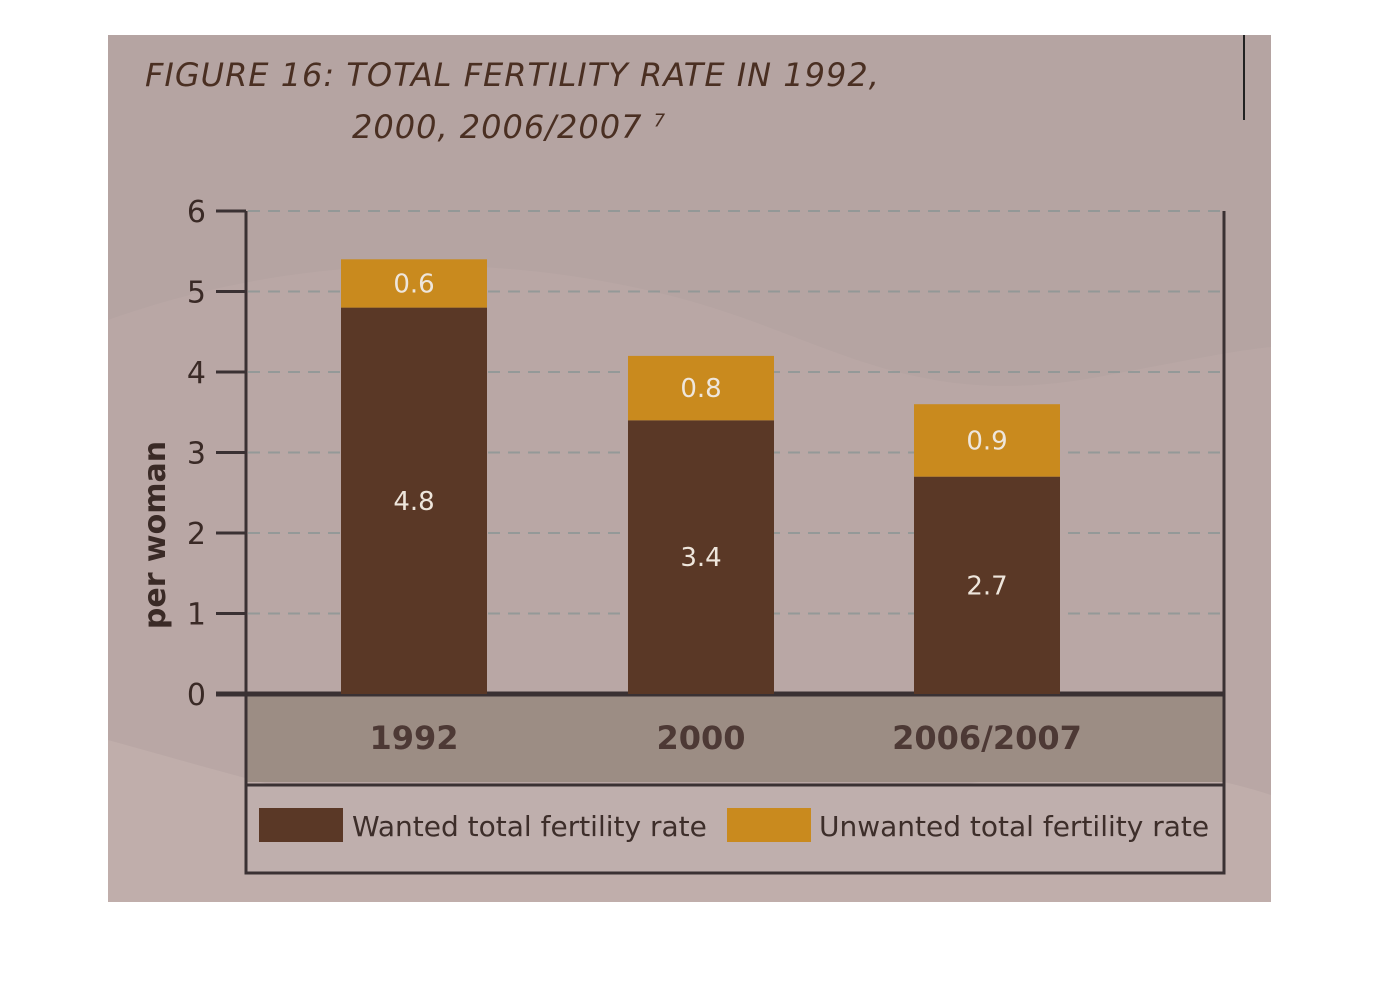 This screenshot has height=996, width=1378. I want to click on category-band, so click(735, 738).